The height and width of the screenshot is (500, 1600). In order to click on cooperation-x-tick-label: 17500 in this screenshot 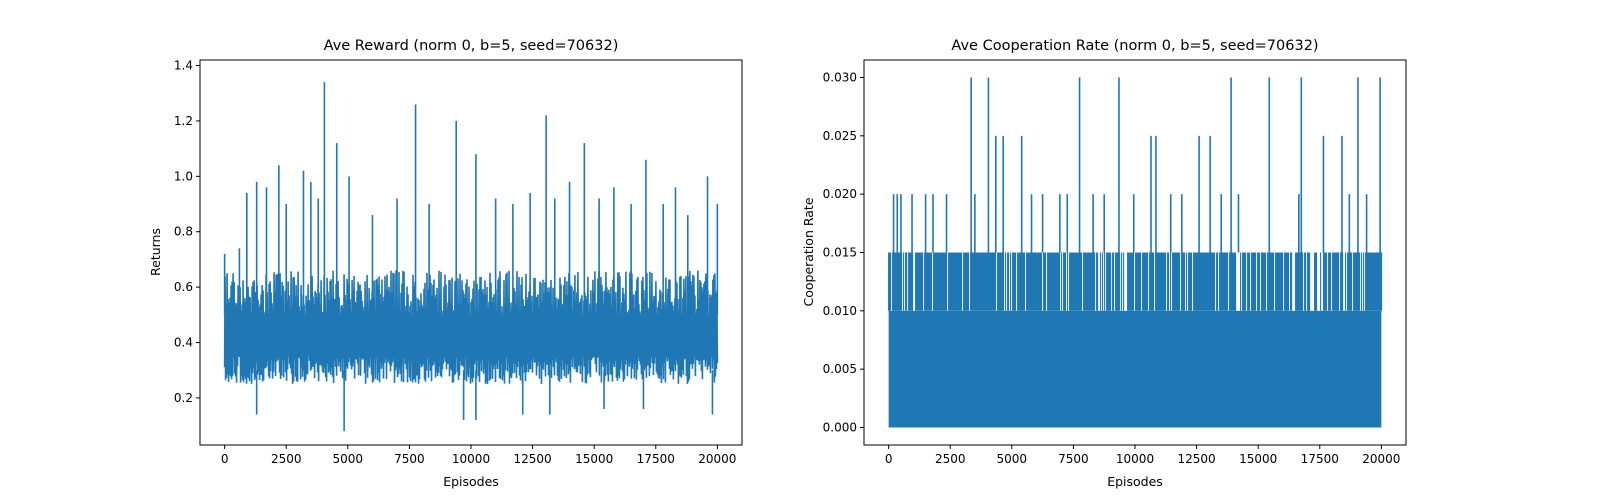, I will do `click(1320, 459)`.